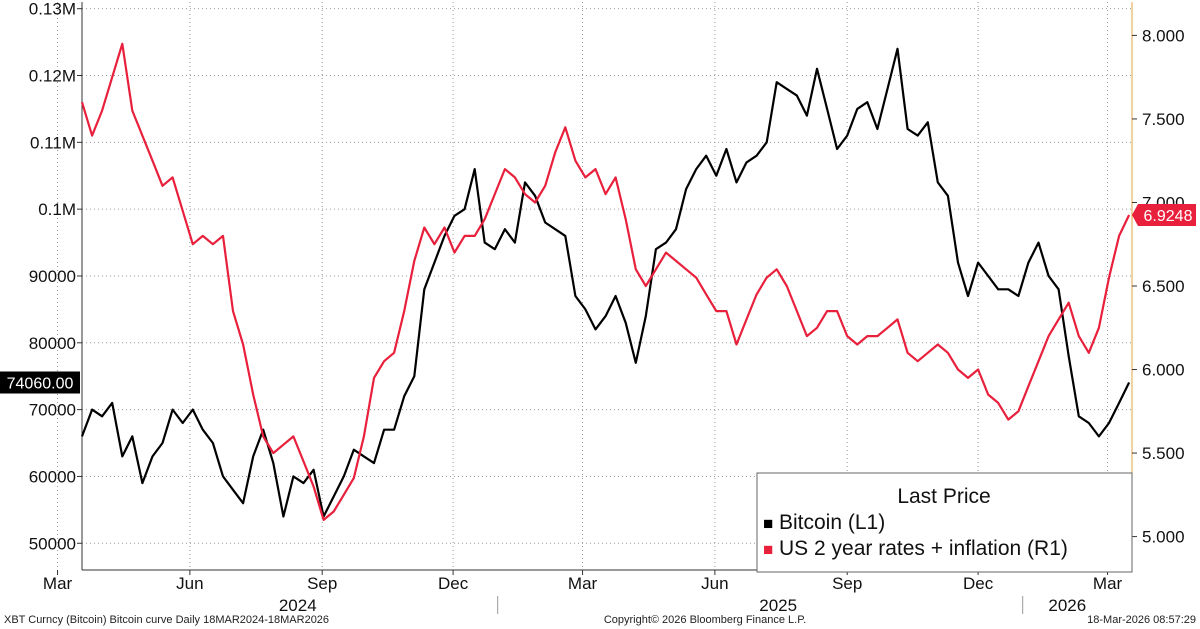  What do you see at coordinates (57, 209) in the screenshot?
I see `left-tick-label: 0.1M` at bounding box center [57, 209].